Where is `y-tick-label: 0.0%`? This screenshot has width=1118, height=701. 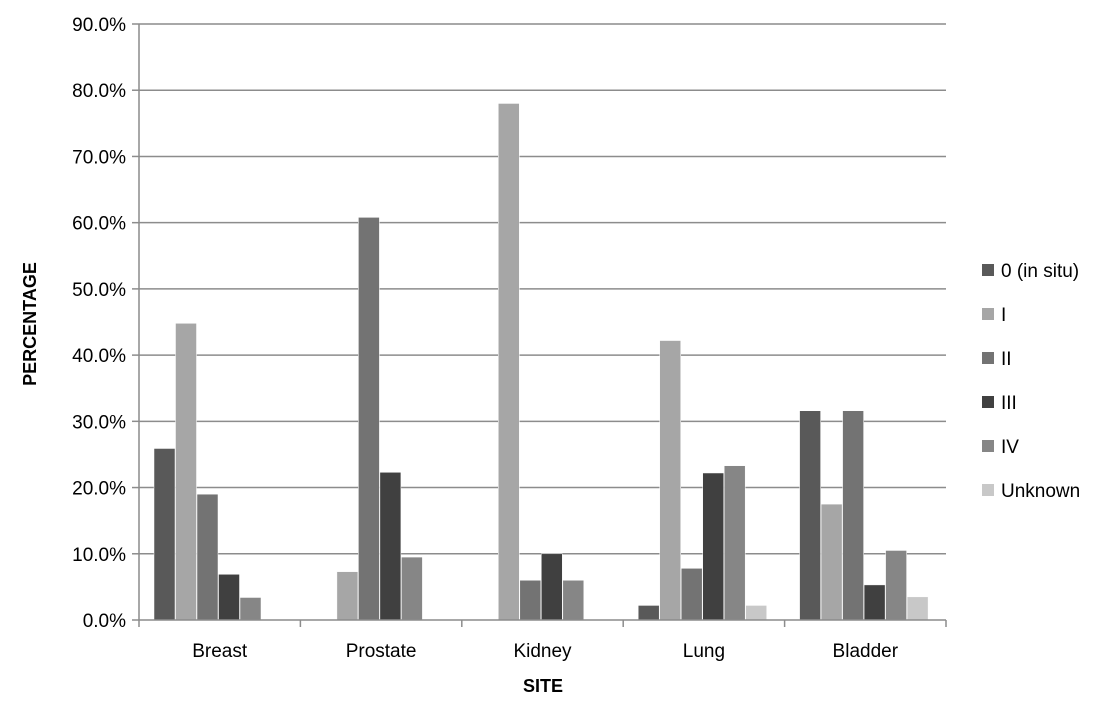
y-tick-label: 0.0% is located at coordinates (104, 621).